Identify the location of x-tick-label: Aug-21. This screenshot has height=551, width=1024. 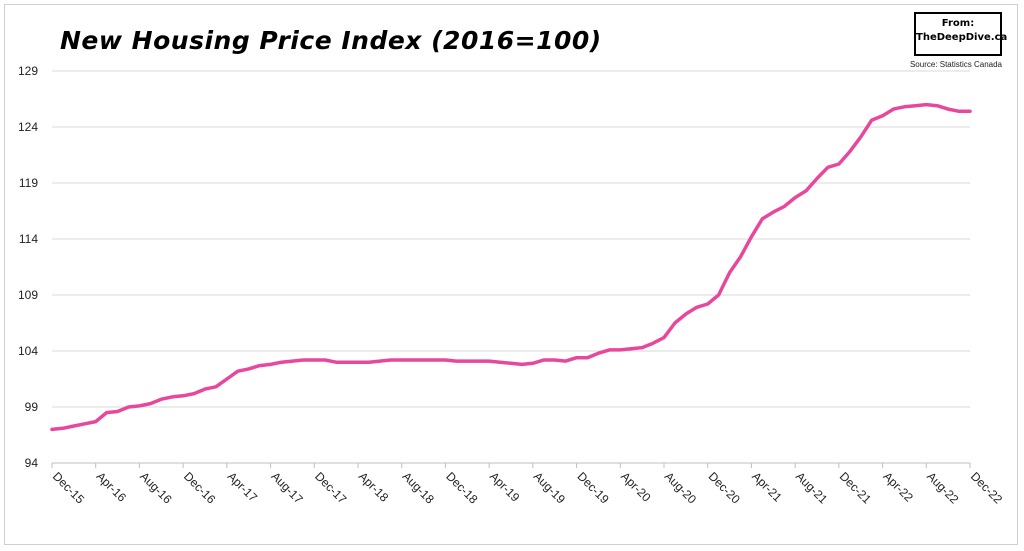
(811, 487).